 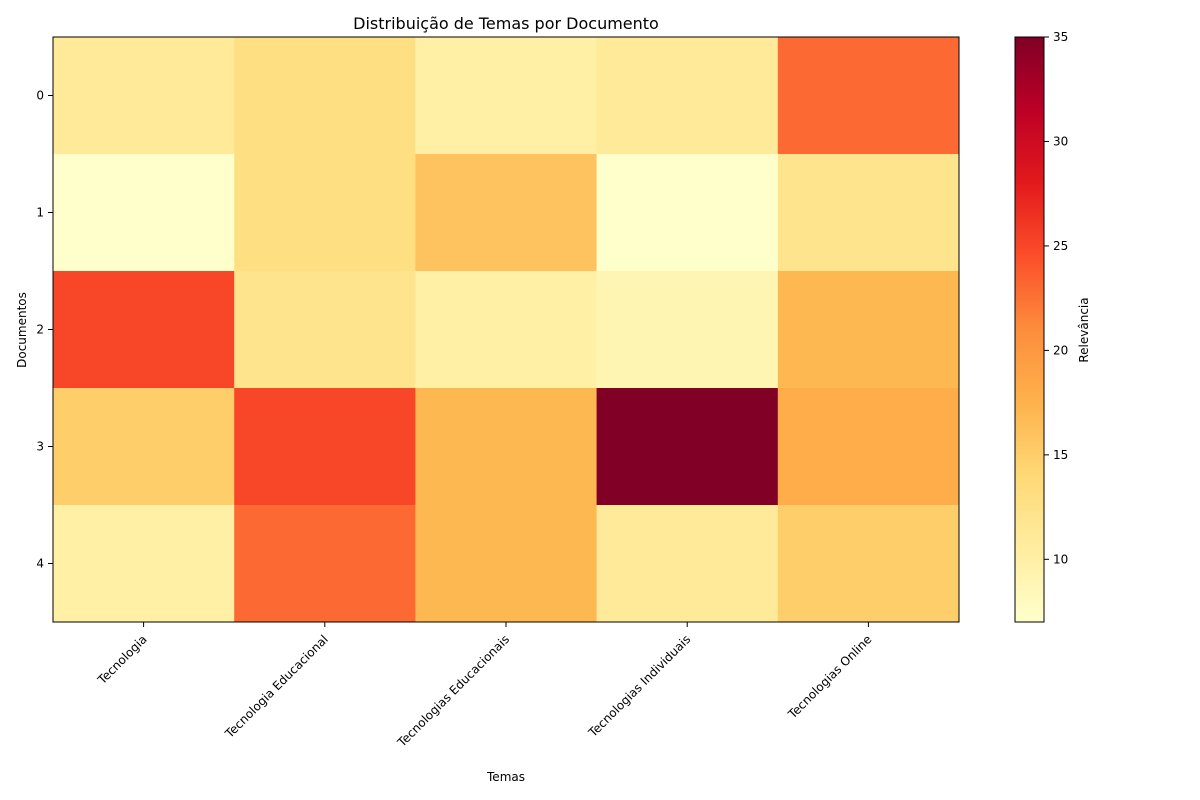 What do you see at coordinates (1084, 329) in the screenshot?
I see `colorbar-label: Relevância` at bounding box center [1084, 329].